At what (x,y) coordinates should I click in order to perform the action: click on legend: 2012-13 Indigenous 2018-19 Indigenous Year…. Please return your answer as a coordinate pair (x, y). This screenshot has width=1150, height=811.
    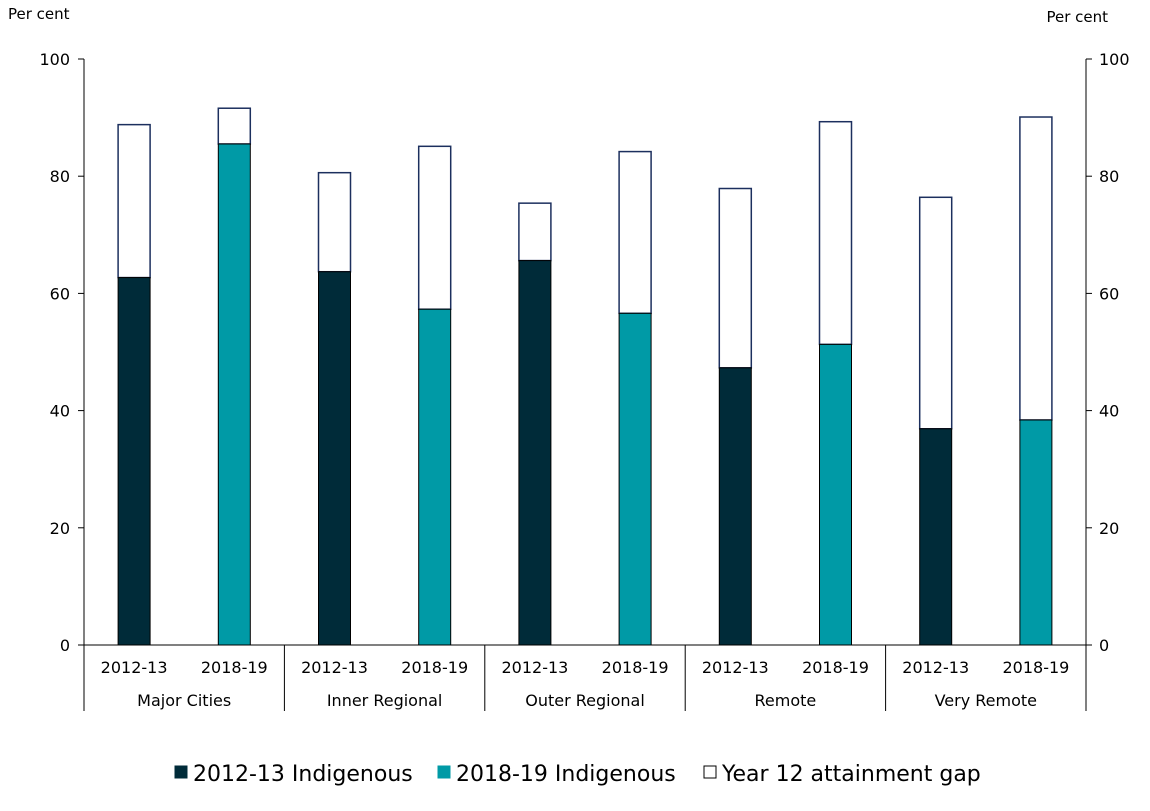
    Looking at the image, I should click on (577, 774).